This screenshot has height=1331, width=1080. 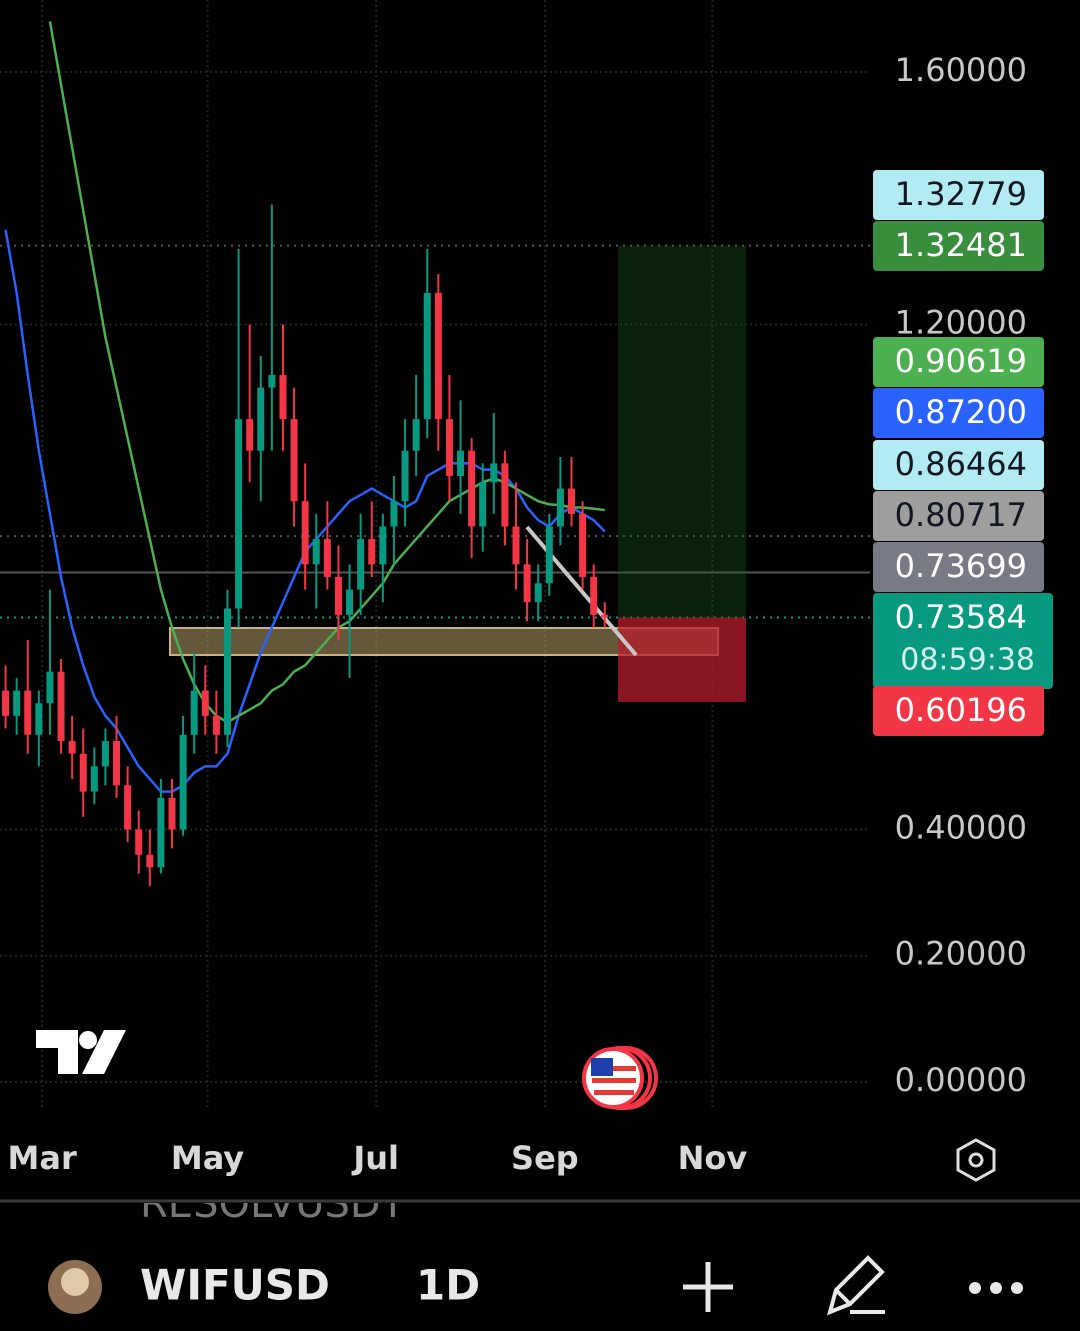 I want to click on countdown: 08:59:38, so click(x=967, y=660).